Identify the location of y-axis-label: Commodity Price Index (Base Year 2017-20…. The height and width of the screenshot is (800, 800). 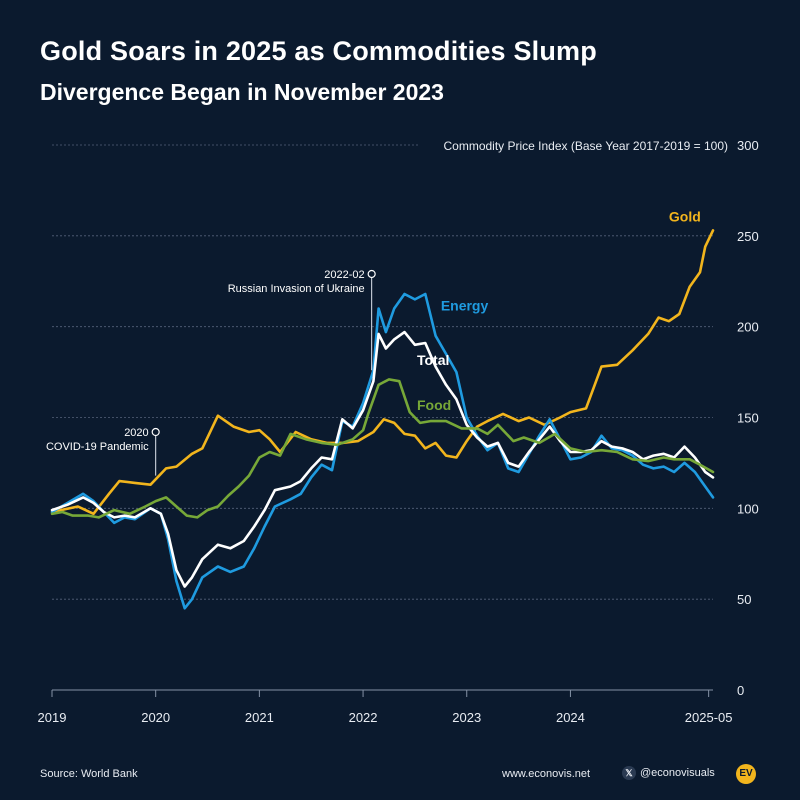
(585, 146).